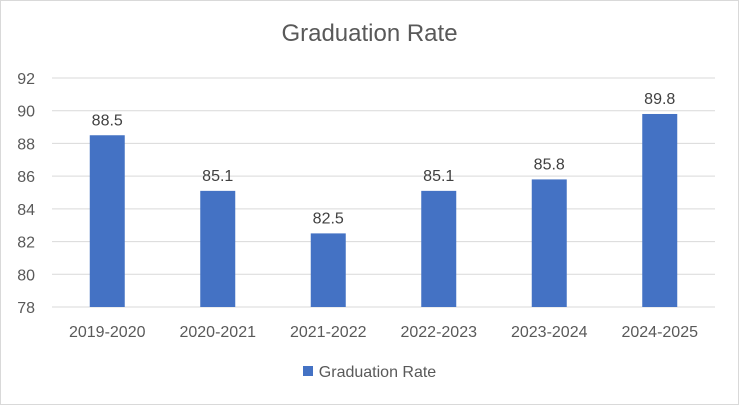 This screenshot has height=405, width=739. What do you see at coordinates (26, 210) in the screenshot?
I see `y-tick-label: 84` at bounding box center [26, 210].